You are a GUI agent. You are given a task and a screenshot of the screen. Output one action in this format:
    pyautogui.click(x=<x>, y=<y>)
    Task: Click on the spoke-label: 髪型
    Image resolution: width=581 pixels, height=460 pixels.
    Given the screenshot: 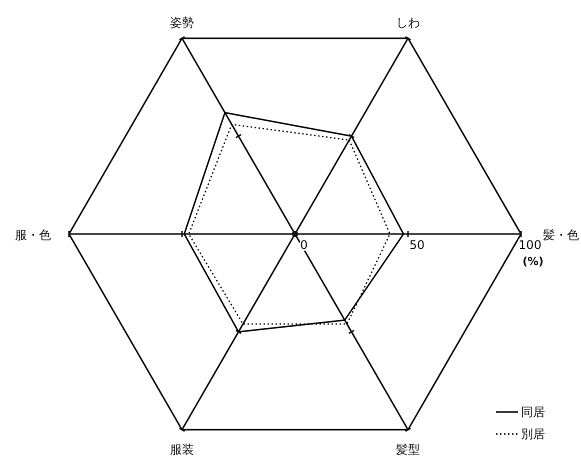 What is the action you would take?
    pyautogui.click(x=408, y=449)
    